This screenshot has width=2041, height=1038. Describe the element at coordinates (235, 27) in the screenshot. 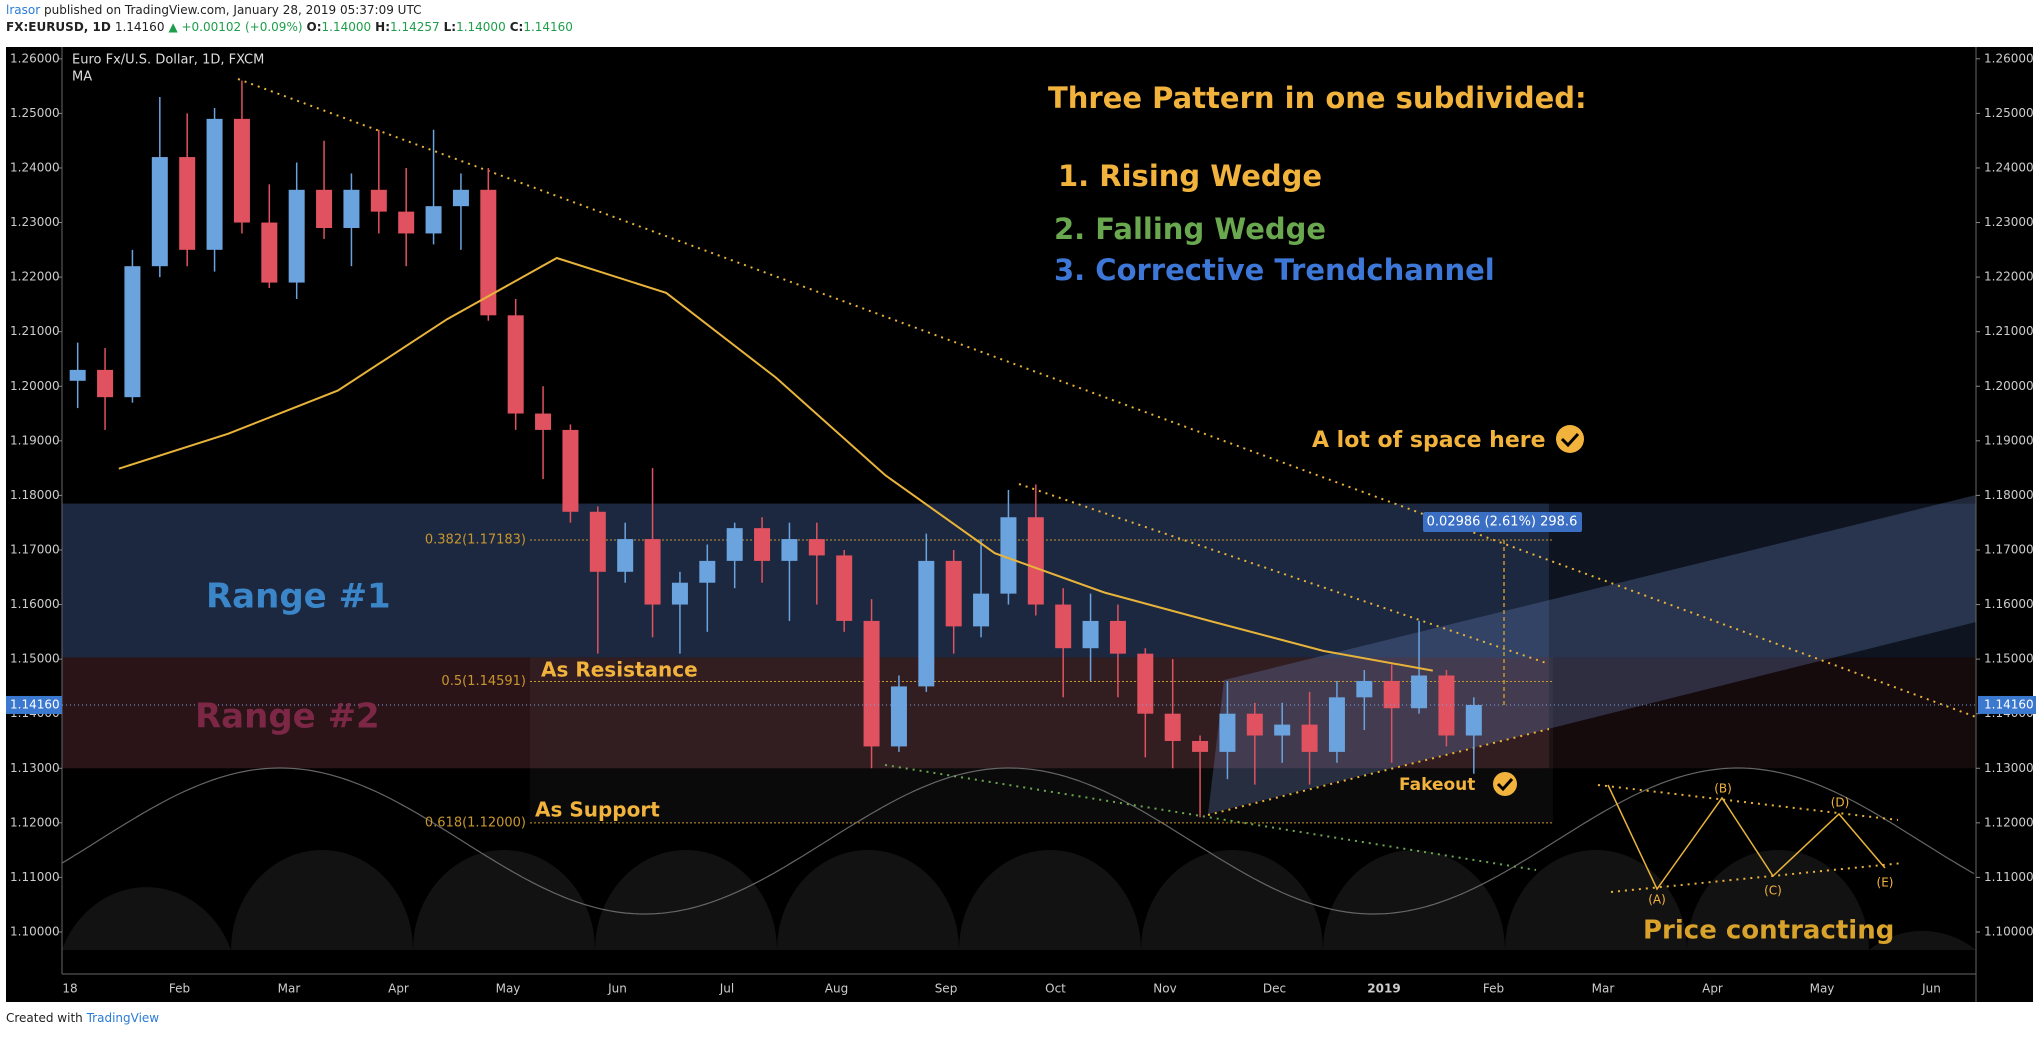

I see `change: ▲ +0.00102 (+0.09%)` at that location.